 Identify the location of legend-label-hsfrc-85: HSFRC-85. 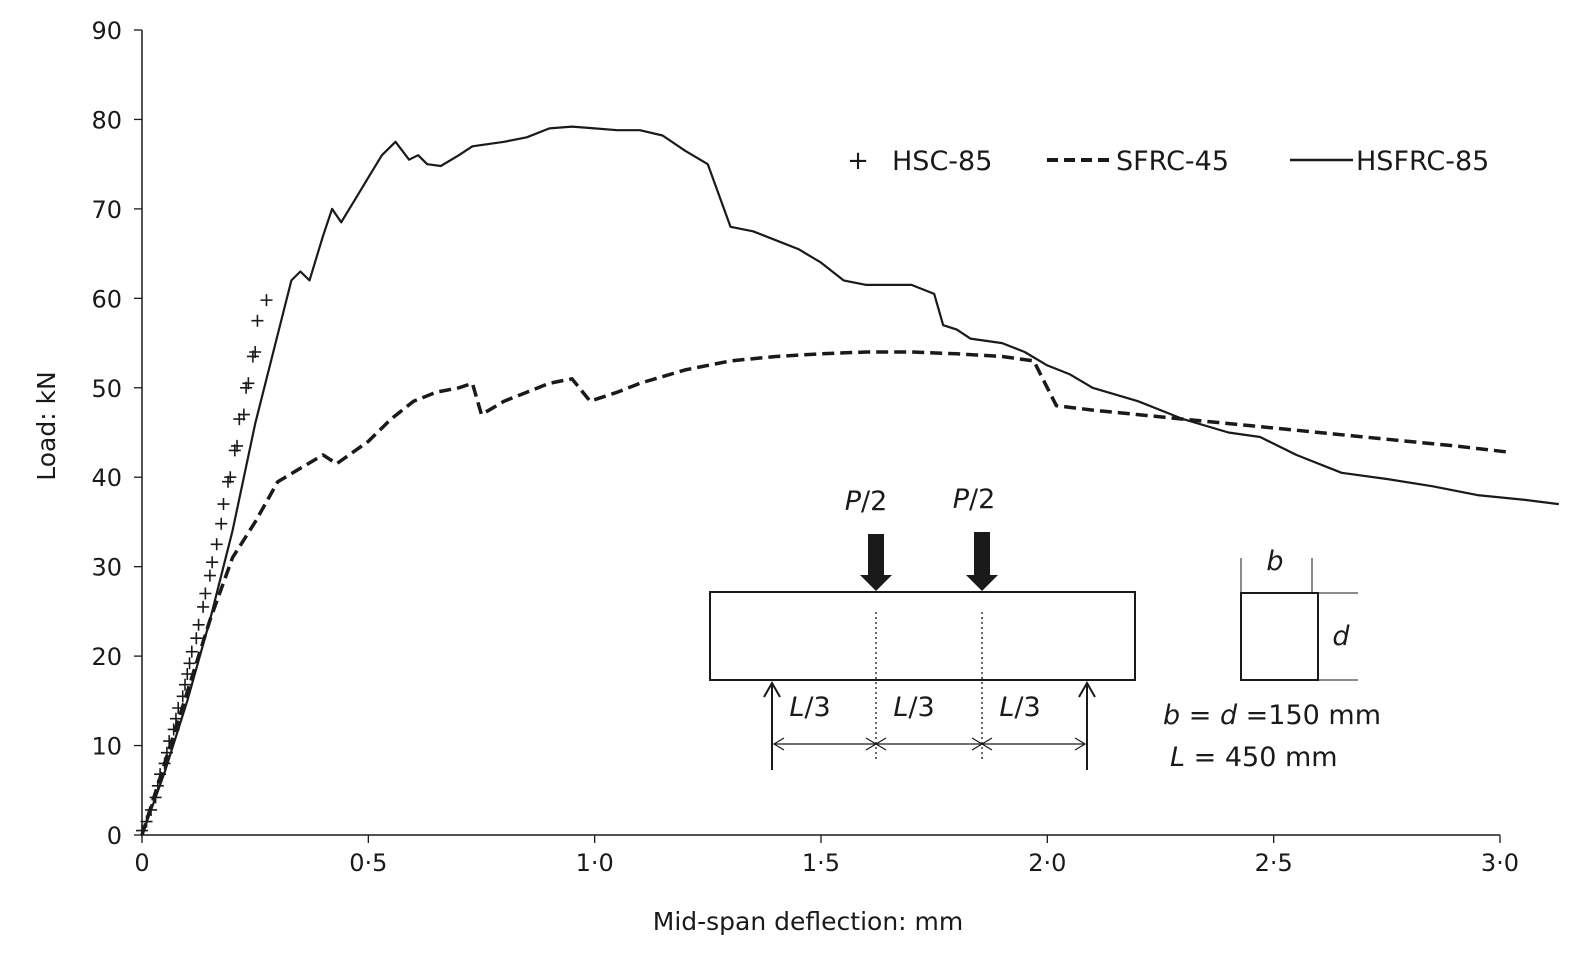
(1422, 161).